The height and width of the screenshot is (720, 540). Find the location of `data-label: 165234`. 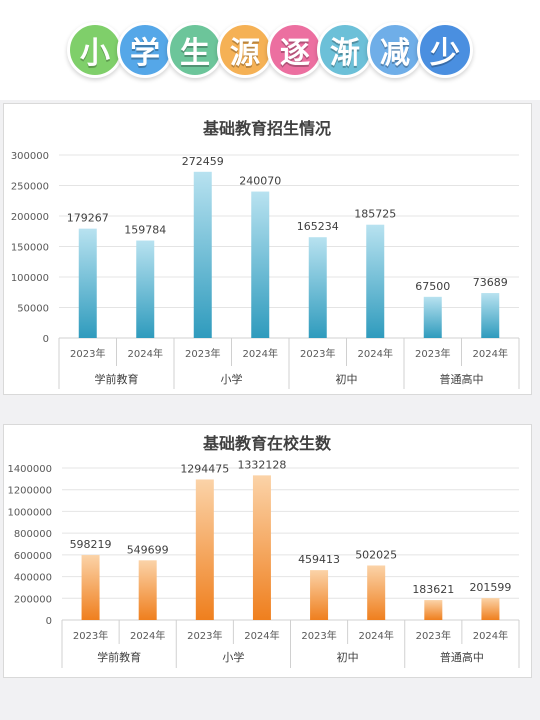

data-label: 165234 is located at coordinates (318, 226).